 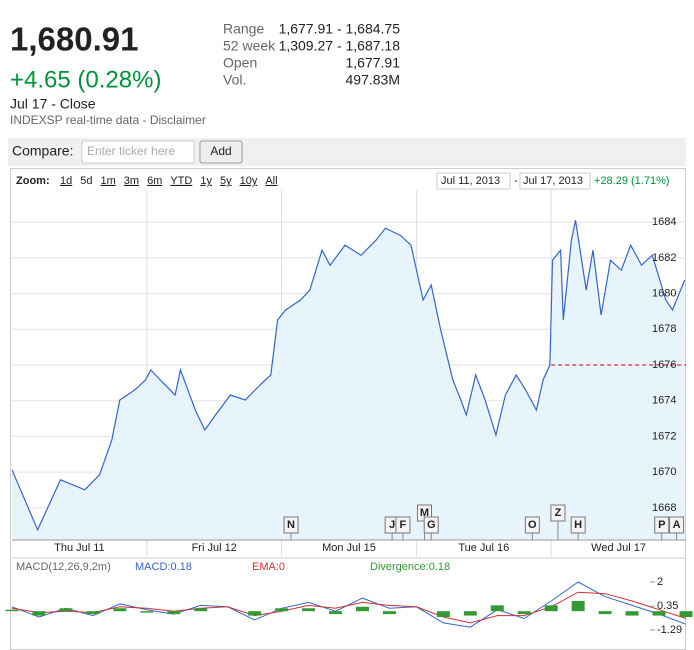 What do you see at coordinates (66, 181) in the screenshot?
I see `zoom-link: 1d` at bounding box center [66, 181].